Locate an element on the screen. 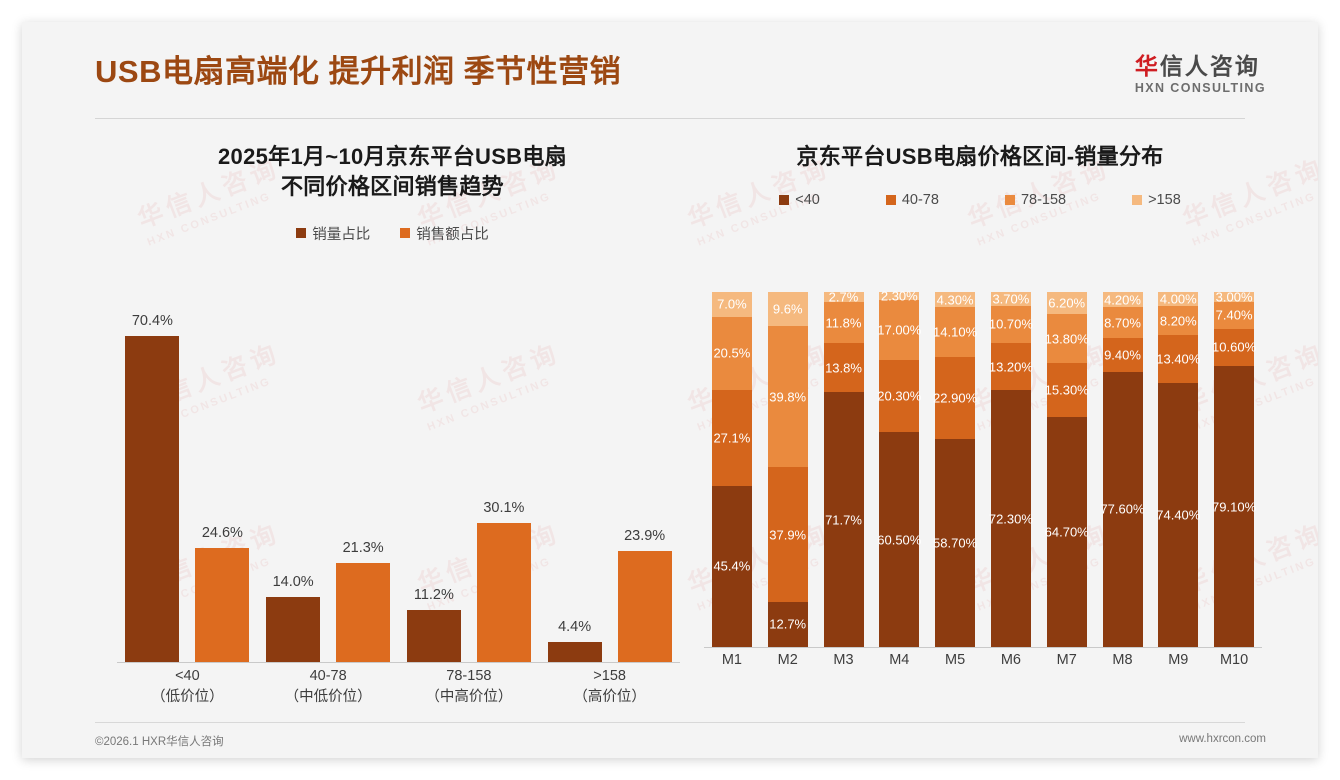  stacked-bar-value-label: 77.60% is located at coordinates (1122, 509).